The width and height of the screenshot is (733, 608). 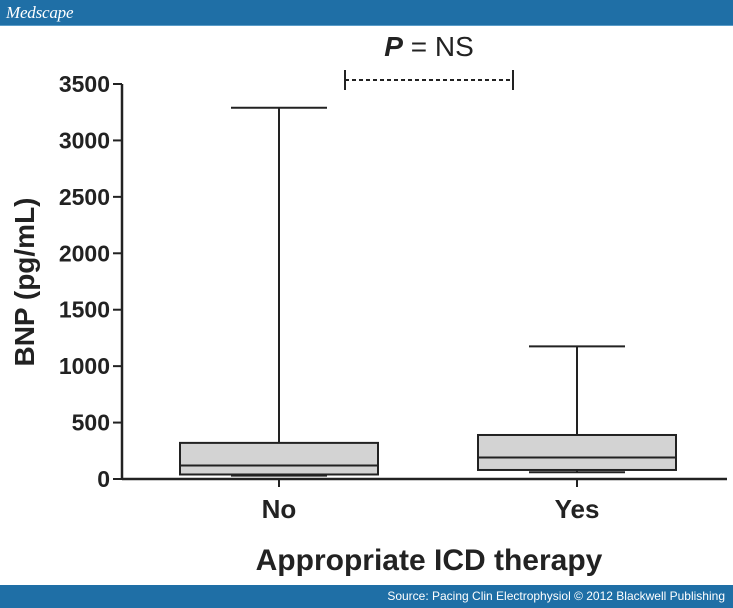 What do you see at coordinates (40, 12) in the screenshot?
I see `brand-logo: Medscape` at bounding box center [40, 12].